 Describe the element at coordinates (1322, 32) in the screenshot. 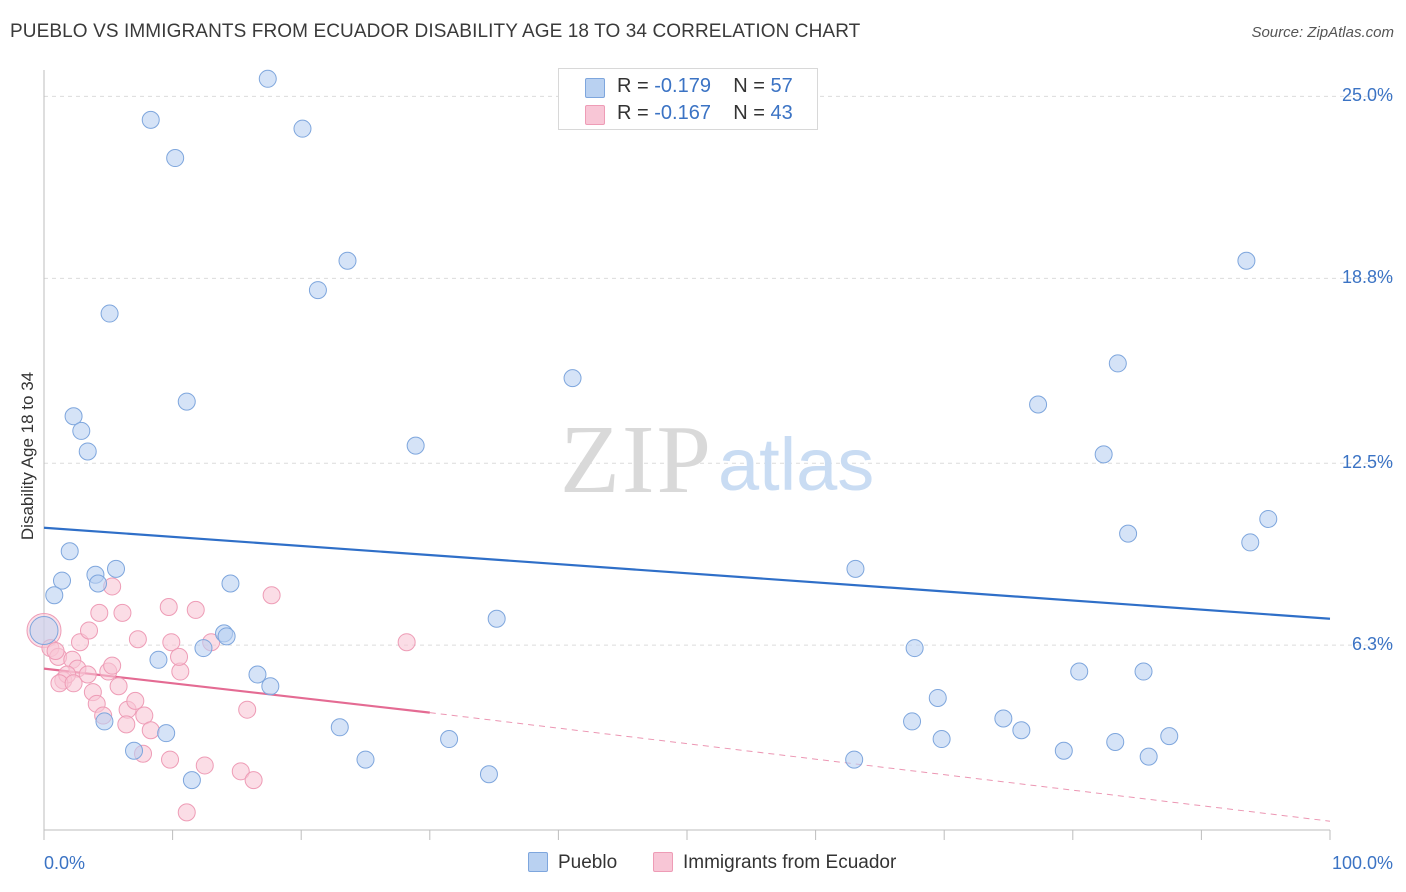

I see `source-credit: Source: ZipAtlas.com` at that location.